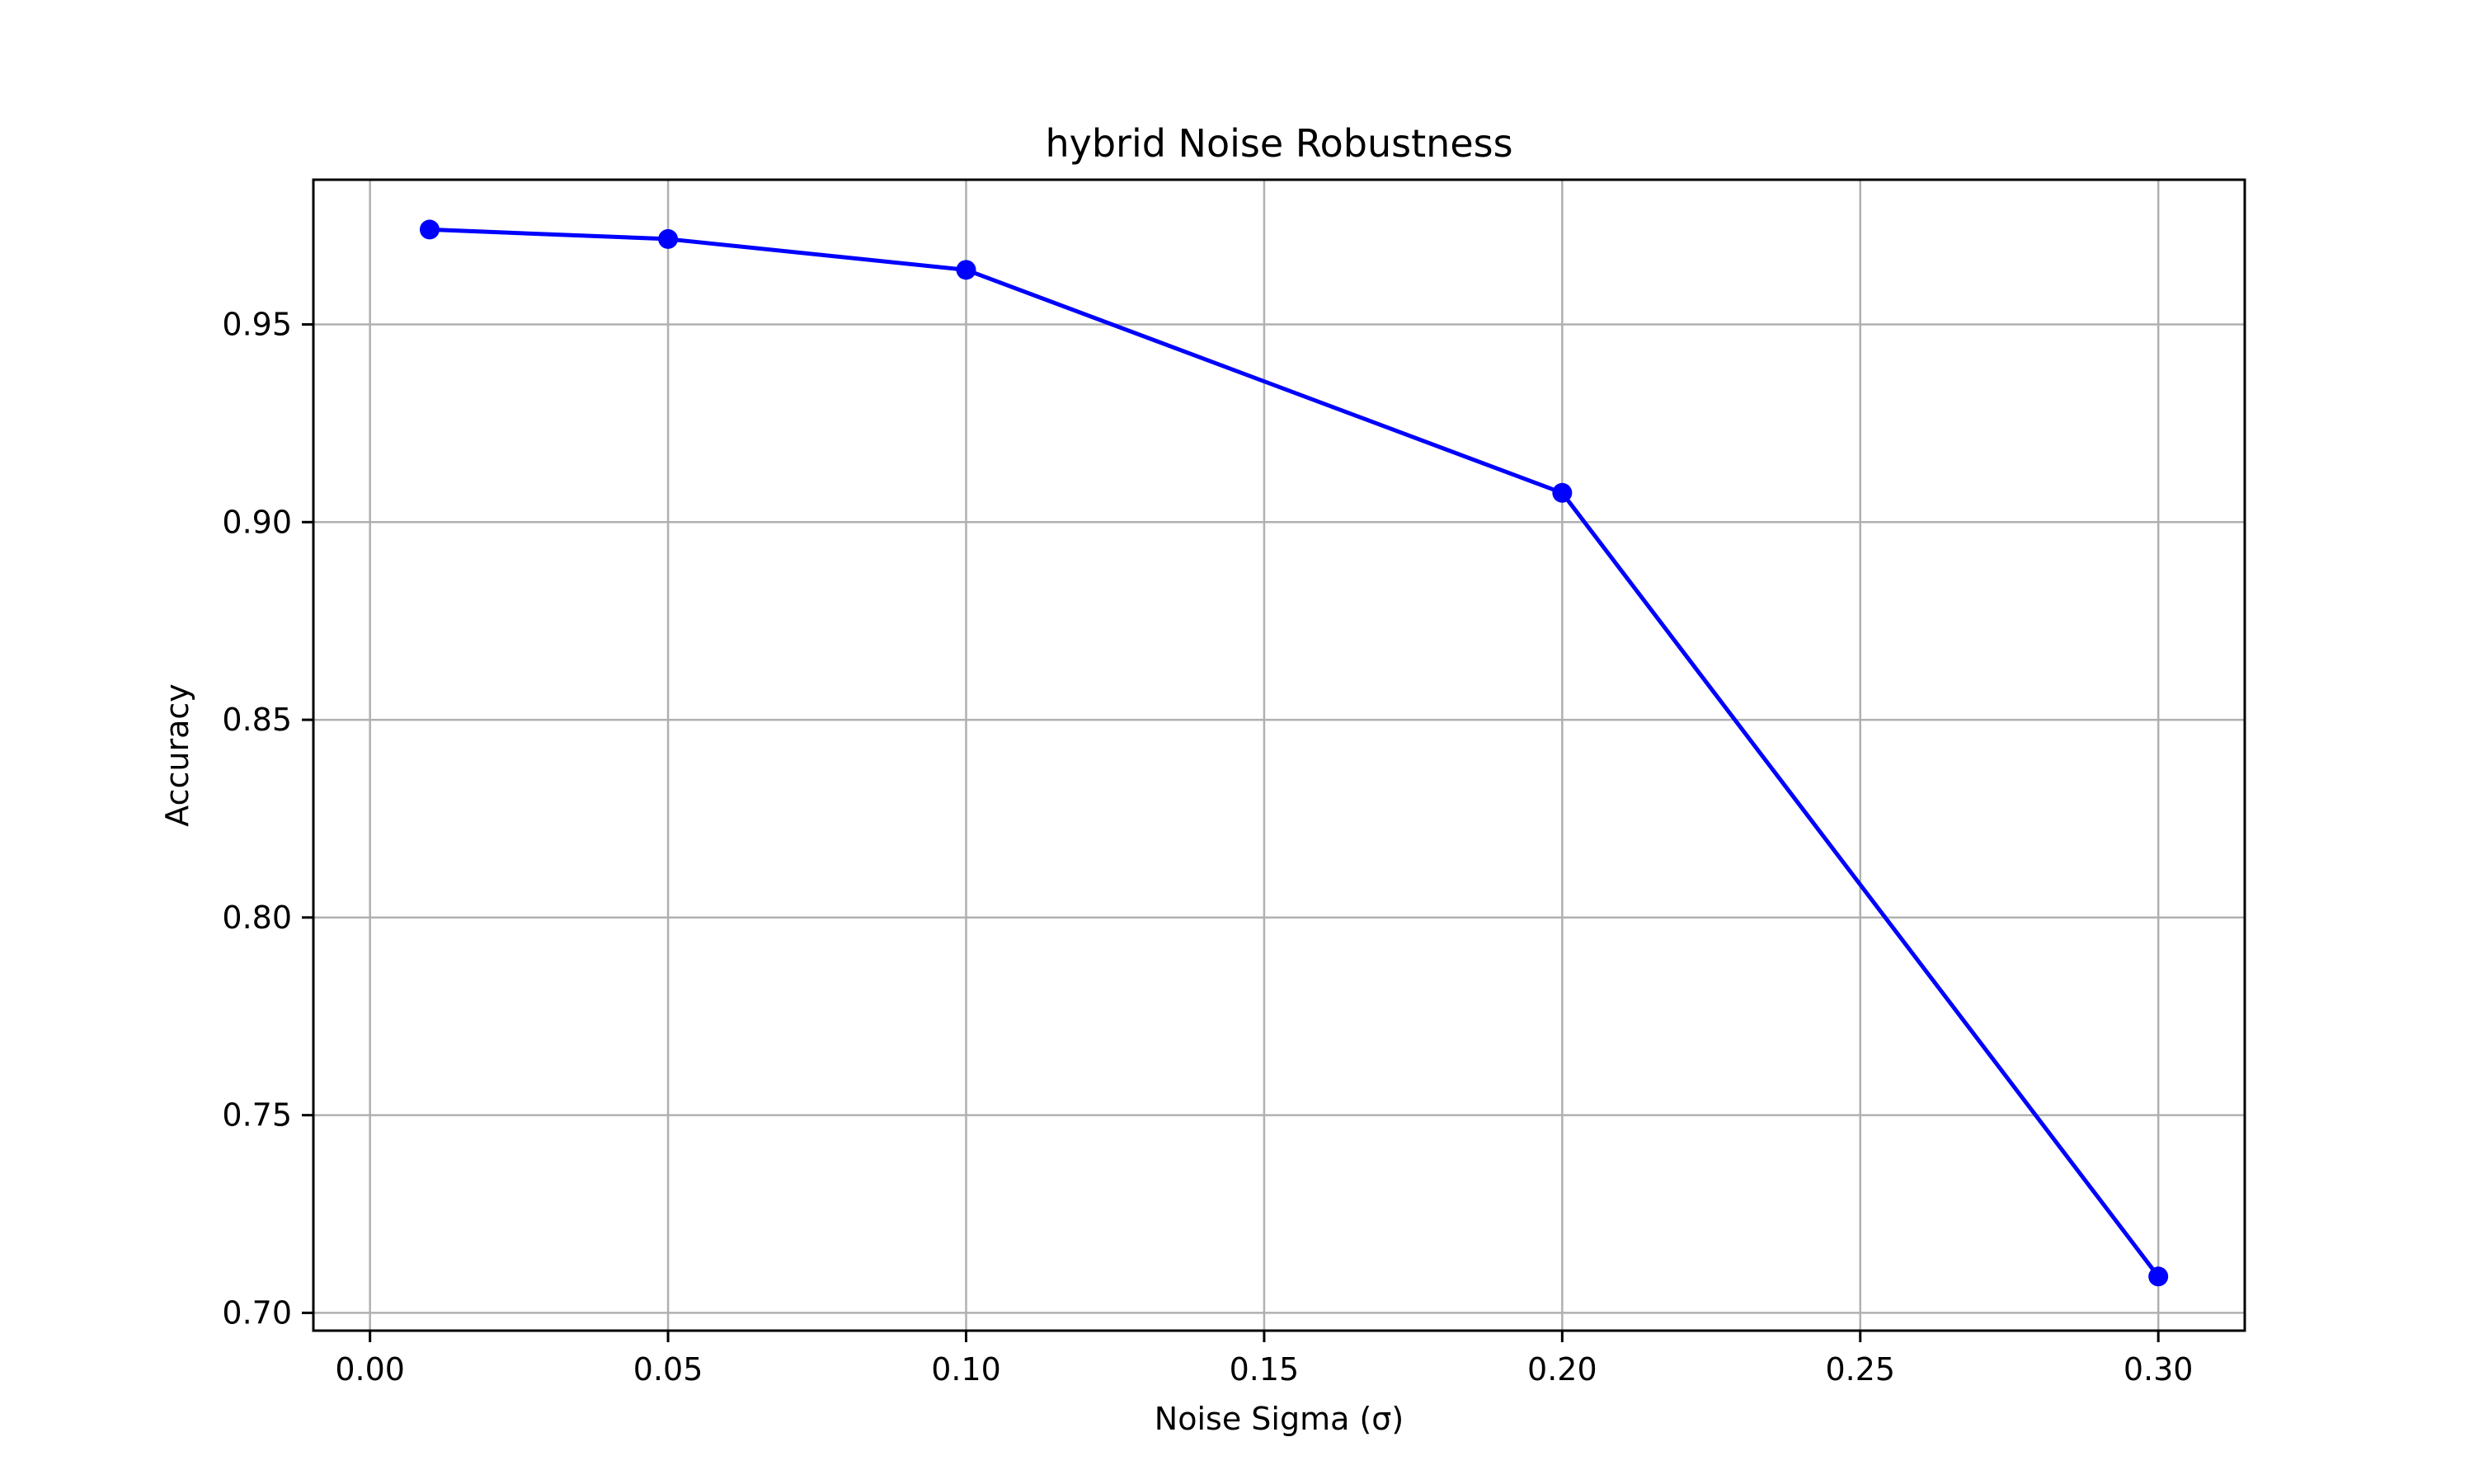 The width and height of the screenshot is (2474, 1484). I want to click on x-axis-ticks: 0.00 0.05 0.10 0.15 0.20 0.25 0.30, so click(1264, 1359).